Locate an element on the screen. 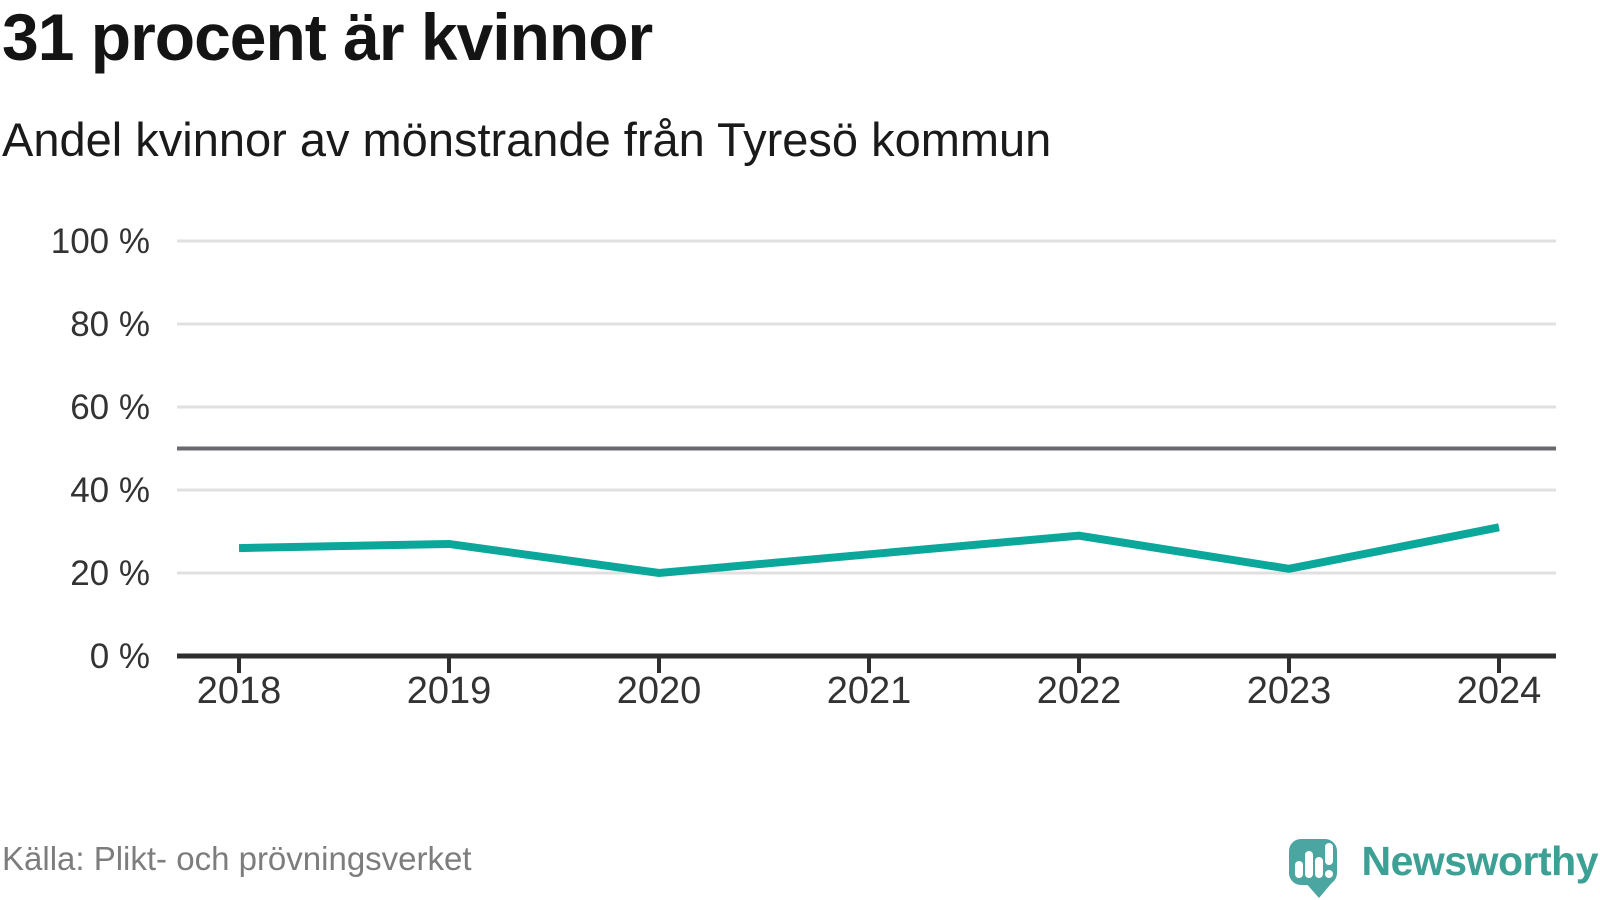  logo-exclamation-dot is located at coordinates (1328, 874).